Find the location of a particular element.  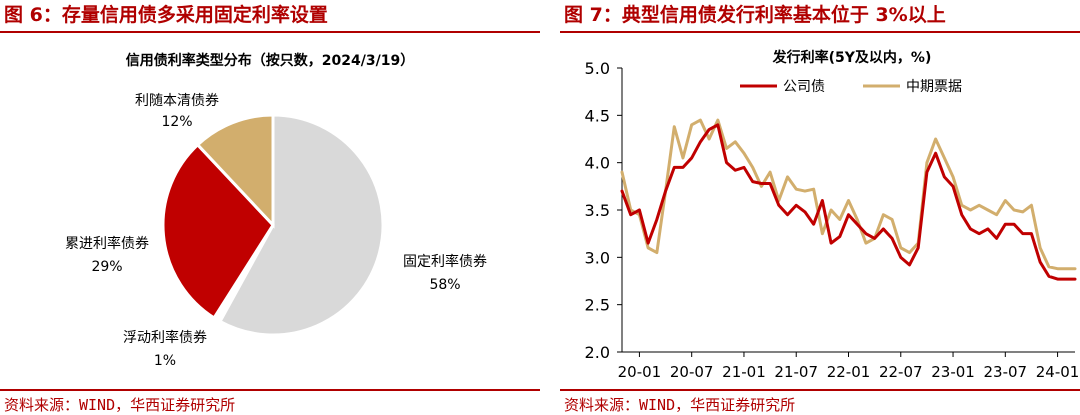

pie-value-floating: 1% is located at coordinates (165, 361).